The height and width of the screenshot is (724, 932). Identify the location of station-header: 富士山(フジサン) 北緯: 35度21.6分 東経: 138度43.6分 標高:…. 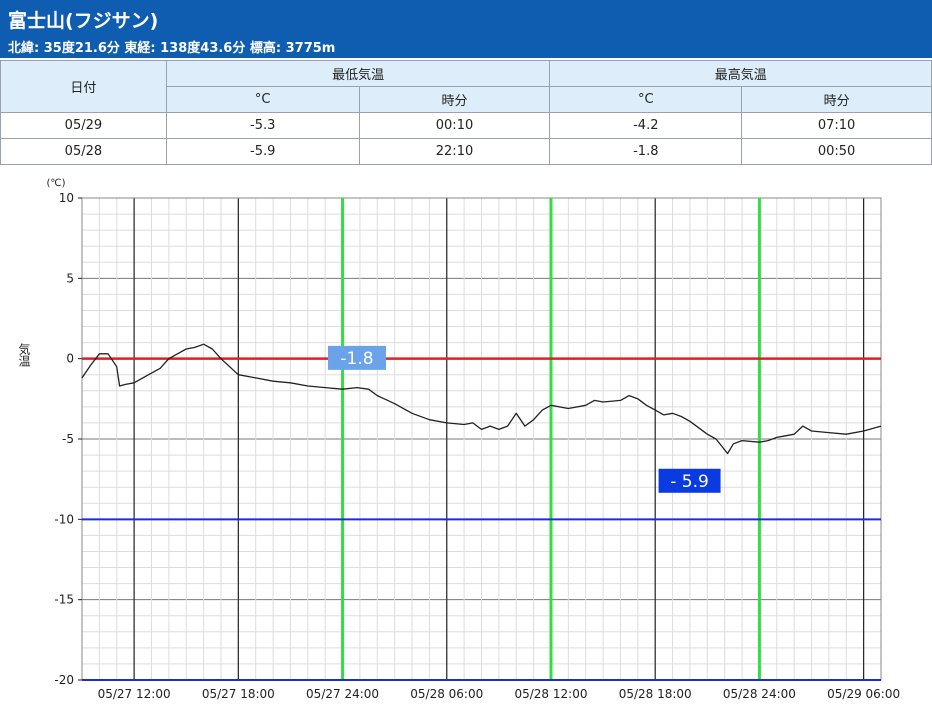
(466, 29).